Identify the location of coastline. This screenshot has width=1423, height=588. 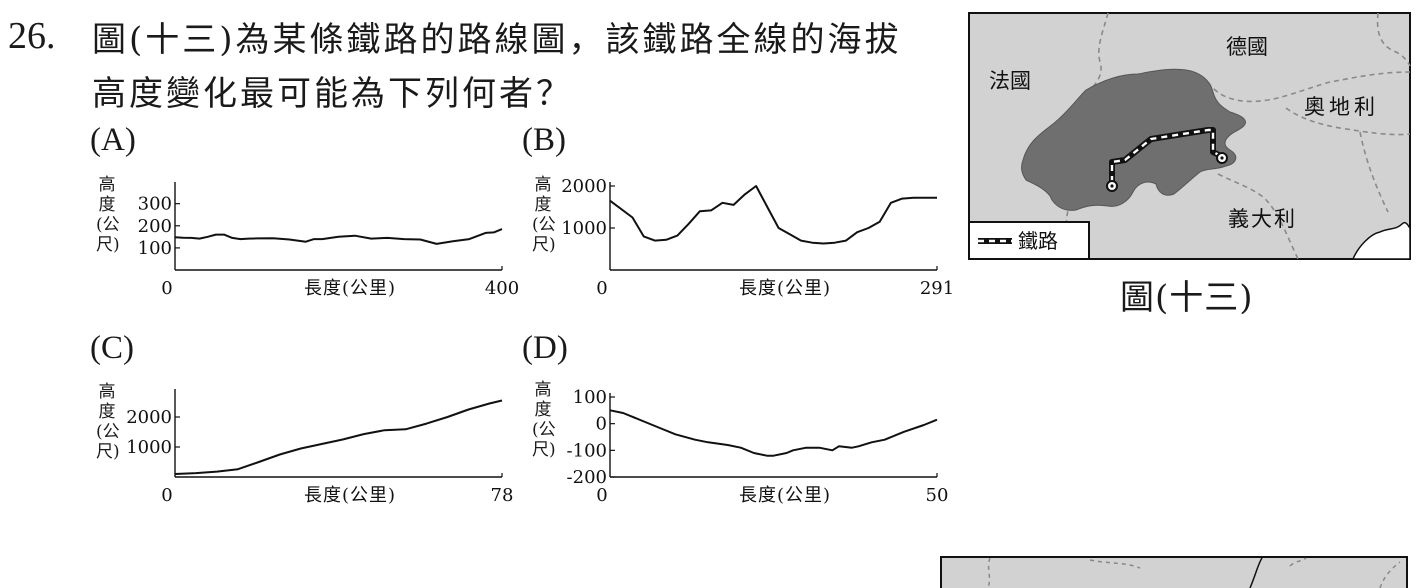
(1381, 240).